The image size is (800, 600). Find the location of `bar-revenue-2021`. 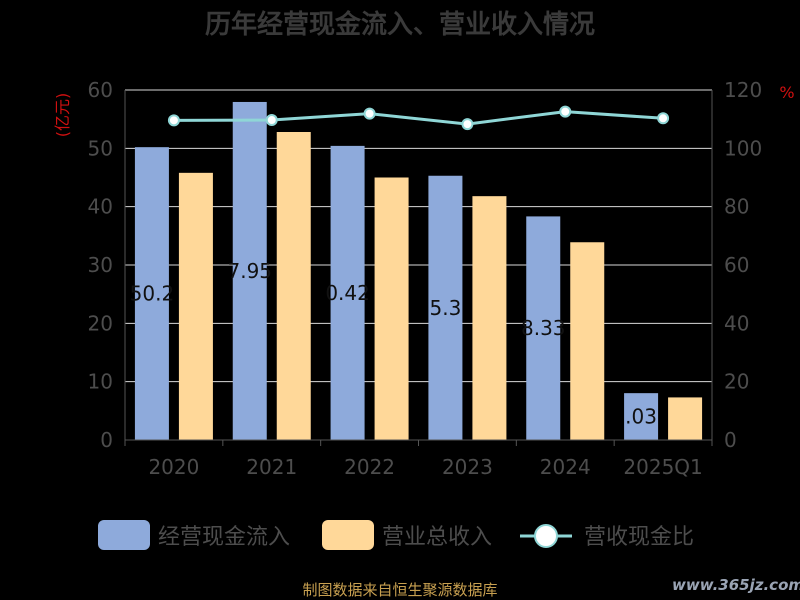

bar-revenue-2021 is located at coordinates (293, 286).